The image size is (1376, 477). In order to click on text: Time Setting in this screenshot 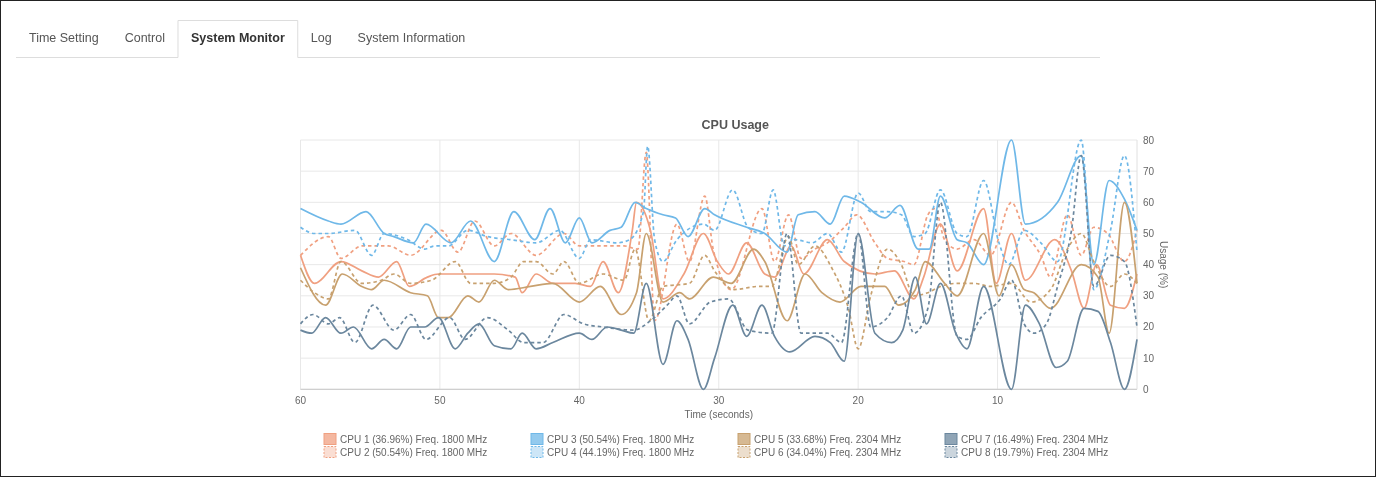, I will do `click(64, 38)`.